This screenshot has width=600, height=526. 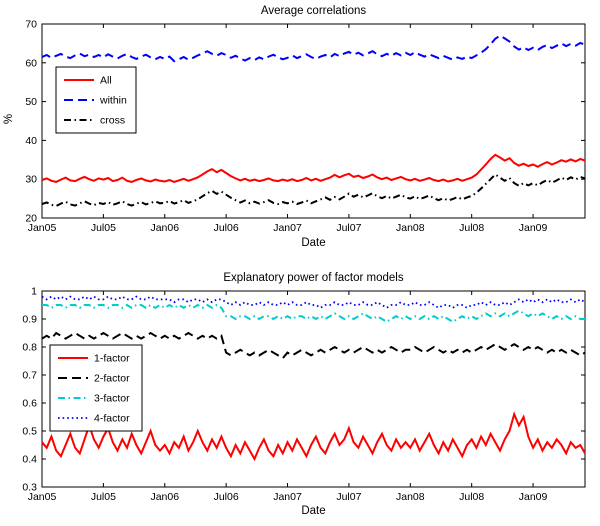 What do you see at coordinates (29, 404) in the screenshot?
I see `y-tick-label: 0.6` at bounding box center [29, 404].